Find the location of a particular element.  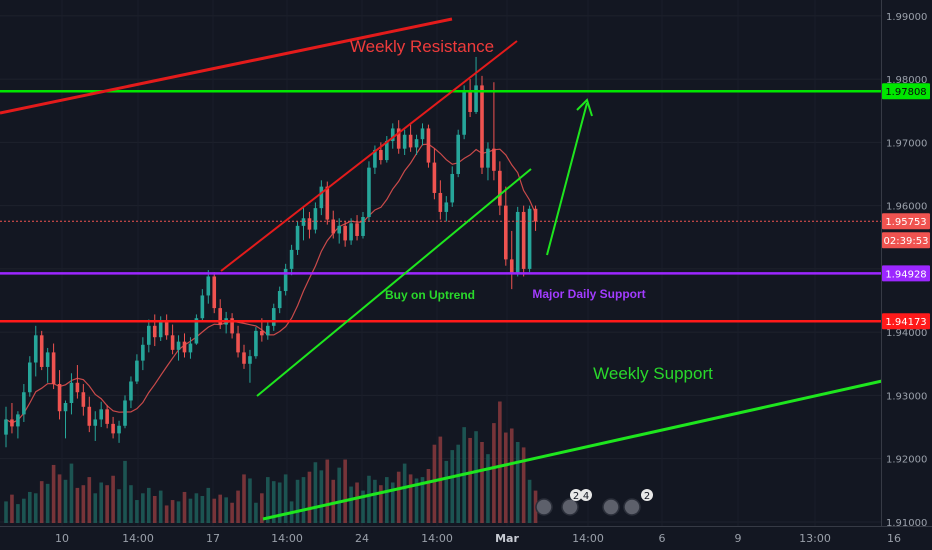

x-tick-label: 13:00 is located at coordinates (815, 538).